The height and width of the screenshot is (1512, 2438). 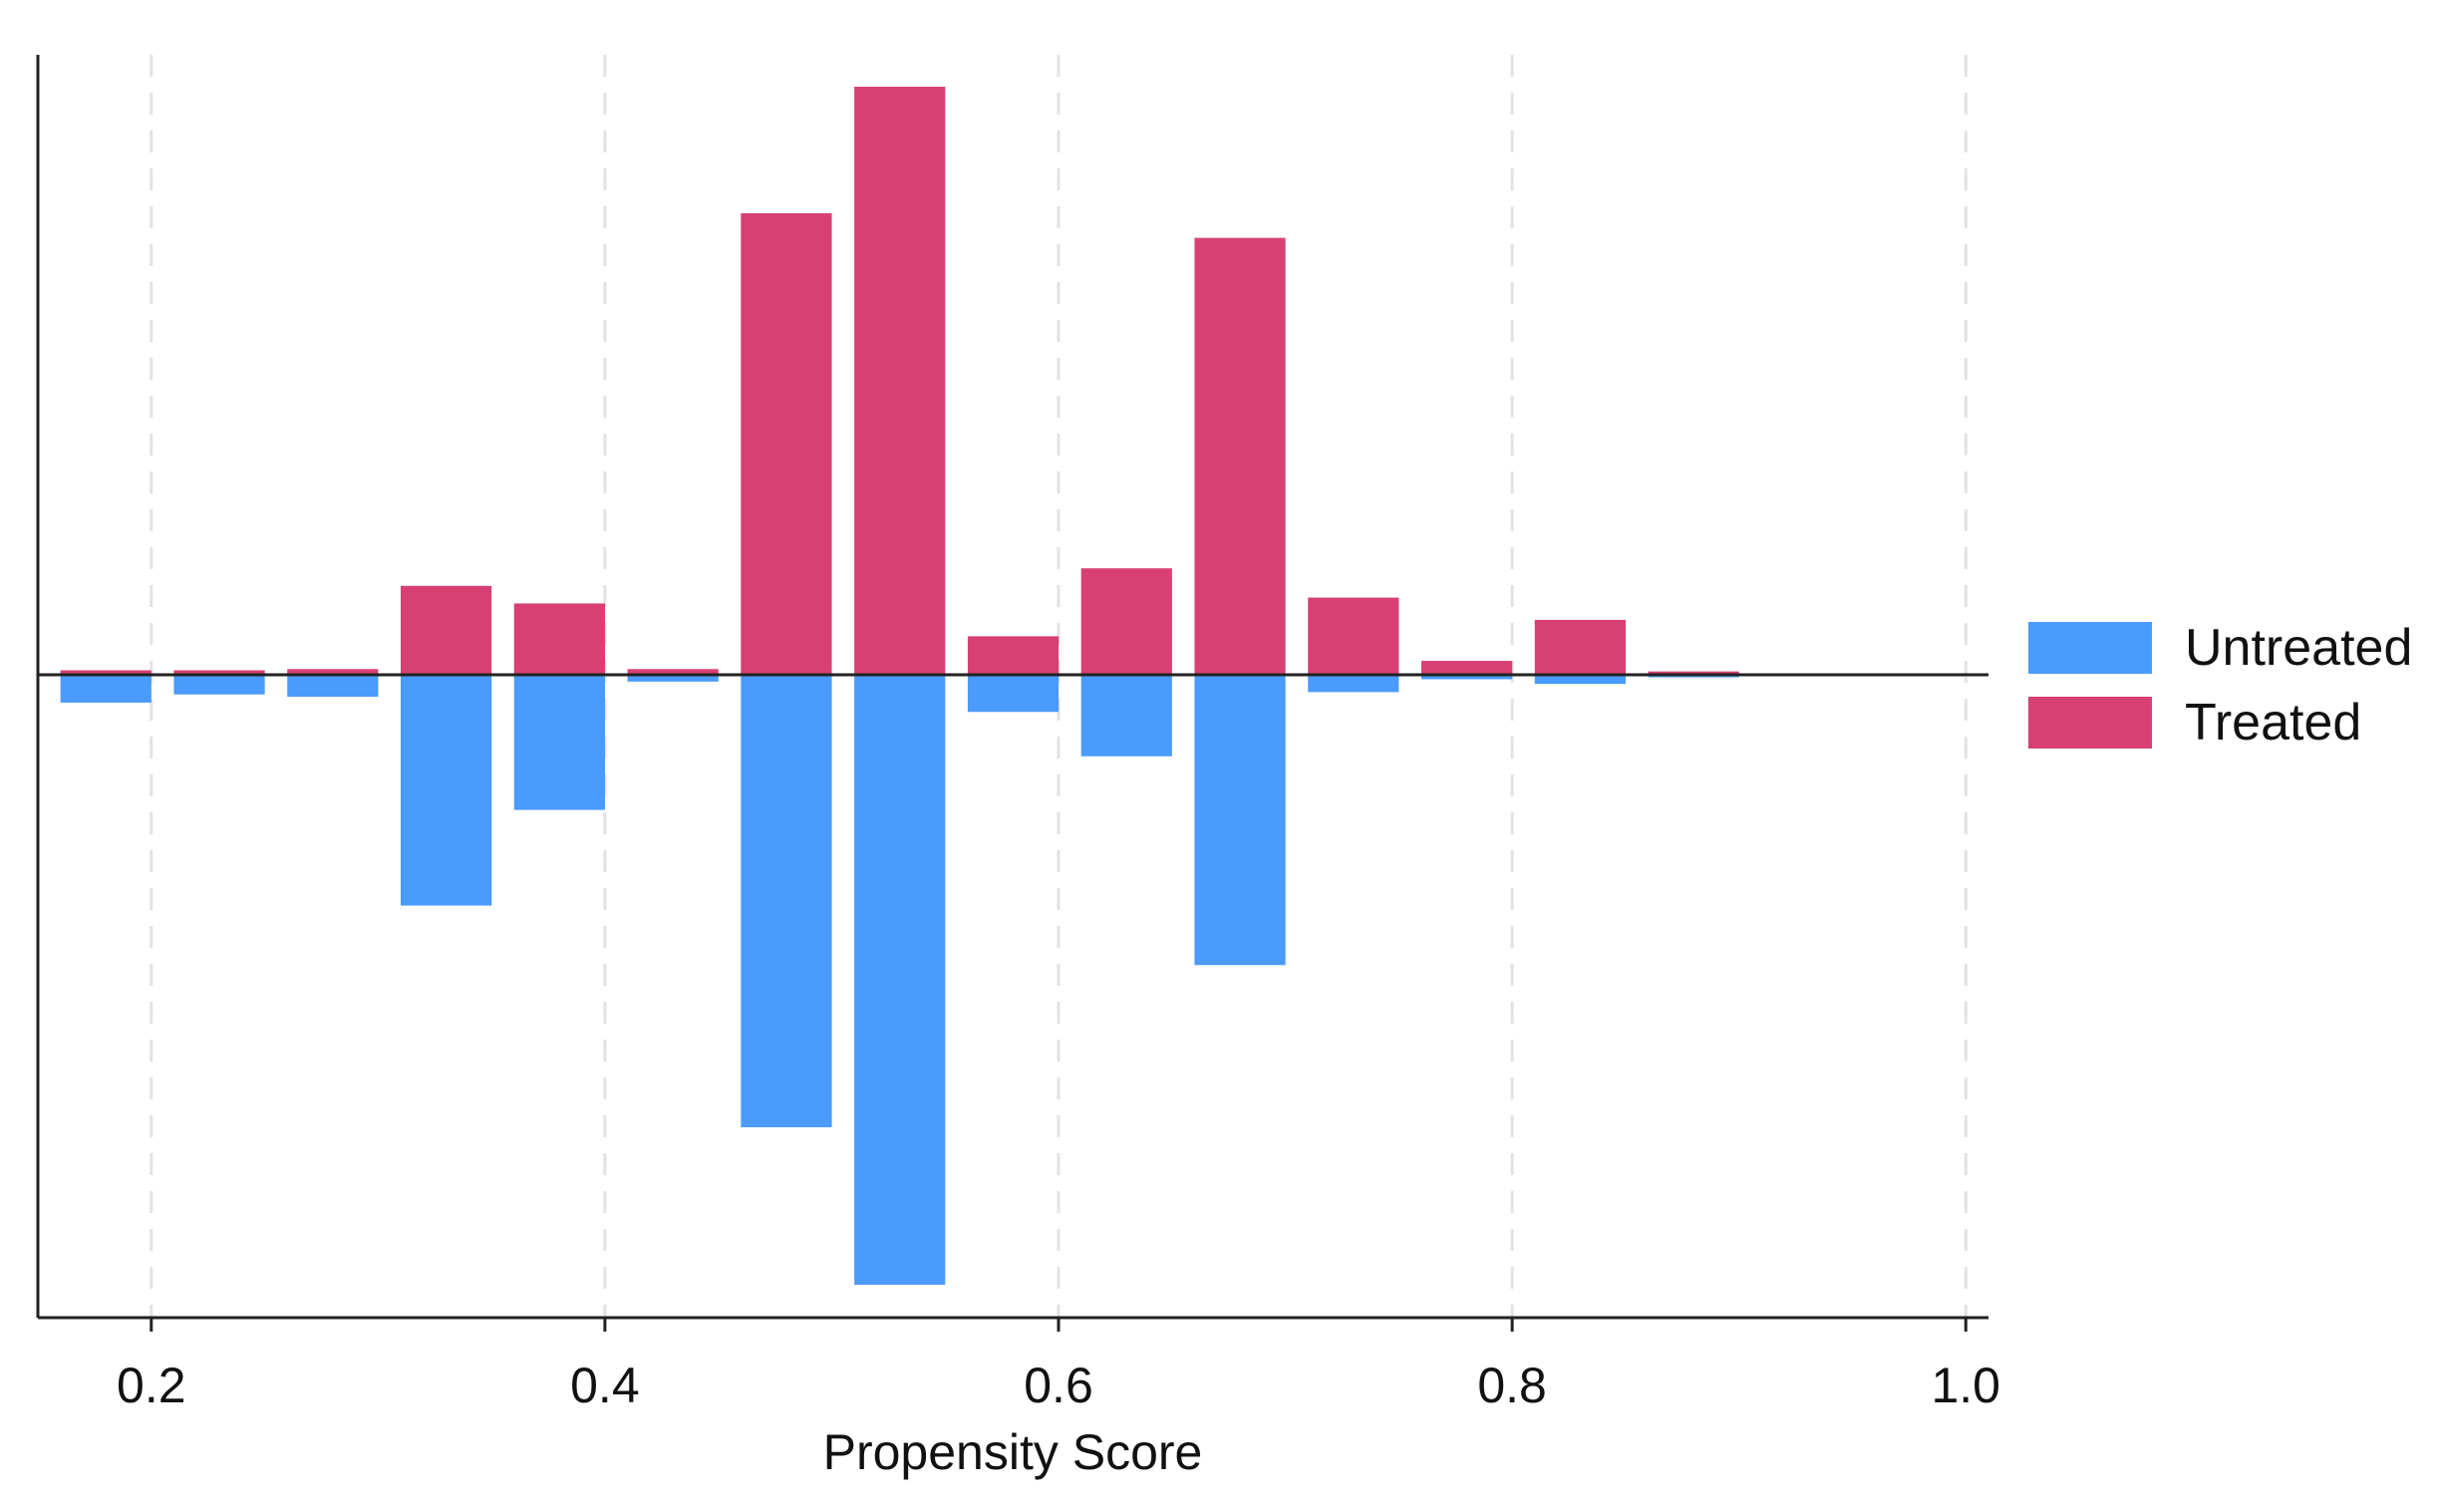 I want to click on tick-label-0.2: 0.2, so click(x=151, y=1386).